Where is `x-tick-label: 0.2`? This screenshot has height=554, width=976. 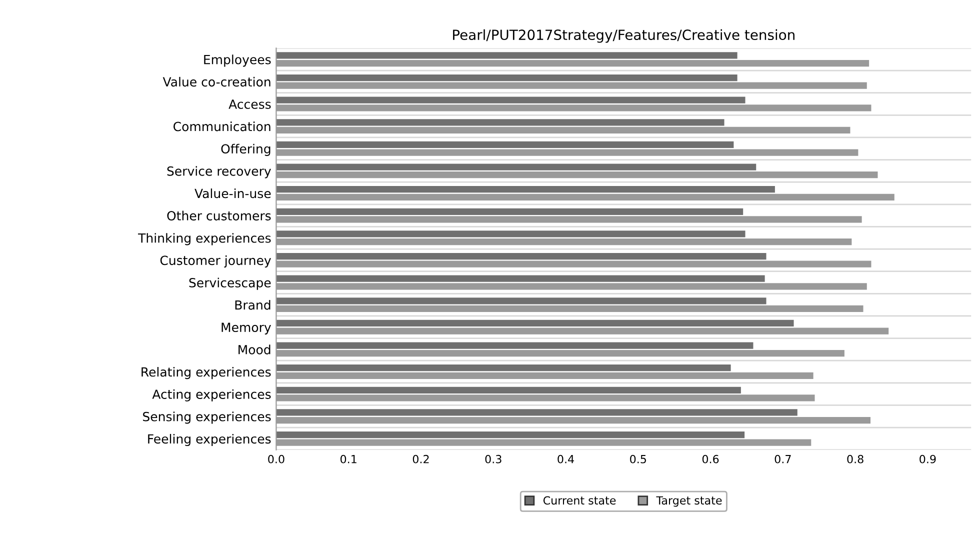 x-tick-label: 0.2 is located at coordinates (420, 459).